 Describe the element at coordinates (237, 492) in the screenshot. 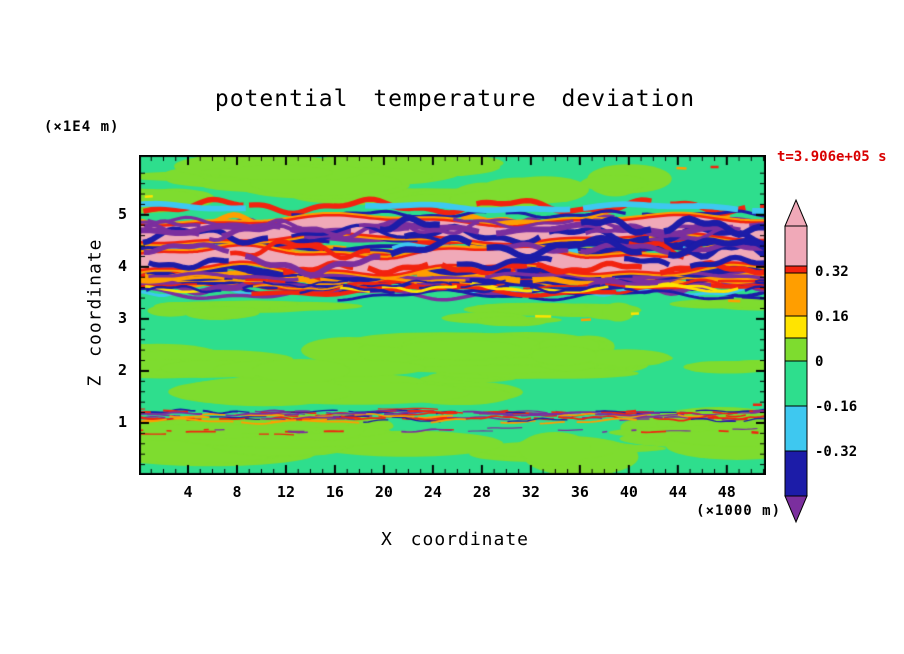

I see `x-tick-label: 8` at that location.